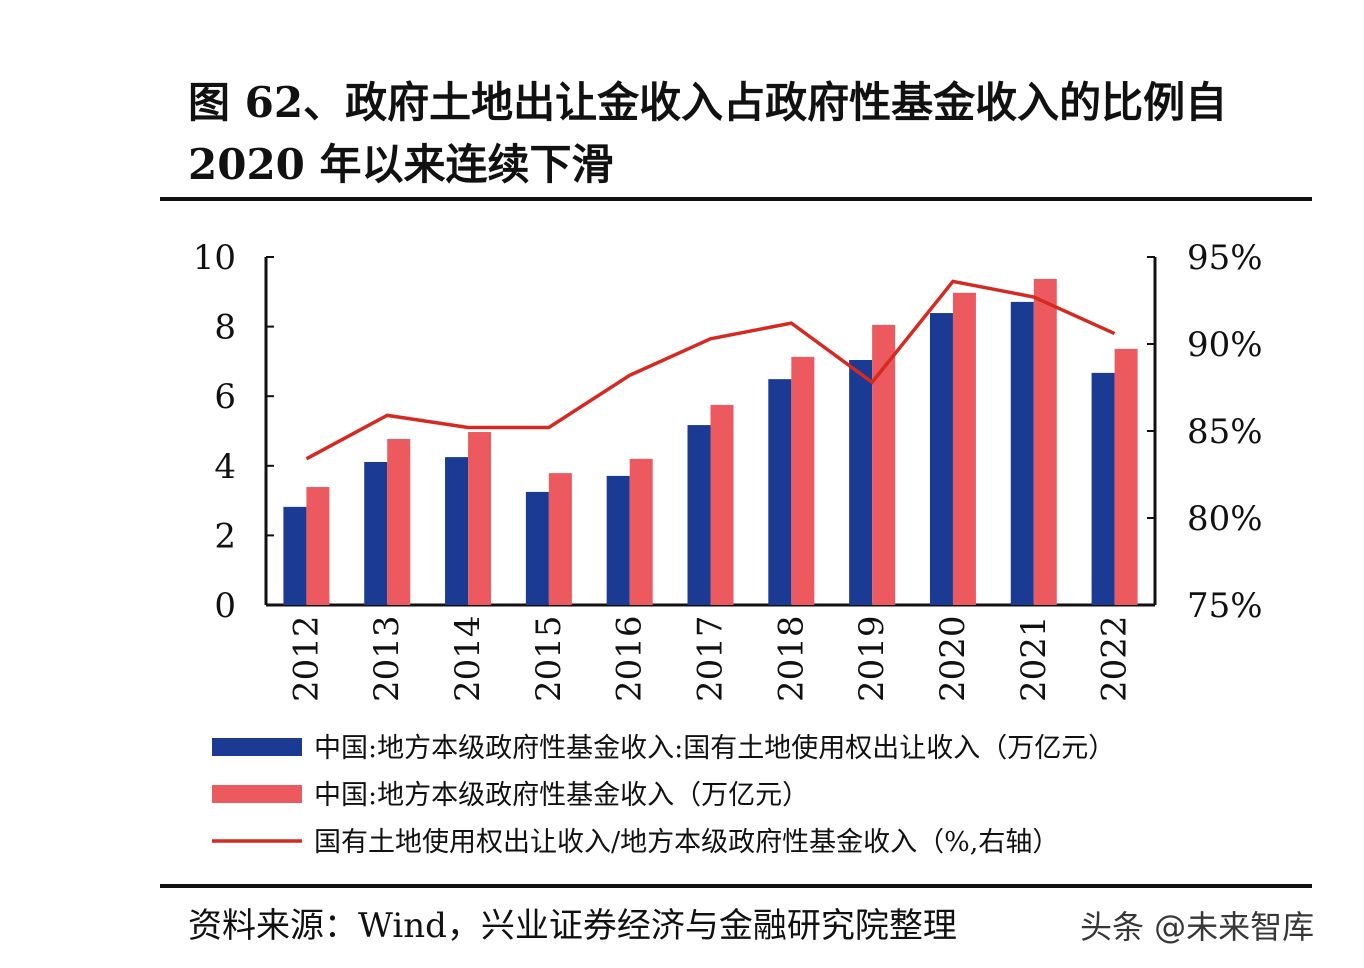  Describe the element at coordinates (1225, 258) in the screenshot. I see `right-tick-label: 95%` at that location.